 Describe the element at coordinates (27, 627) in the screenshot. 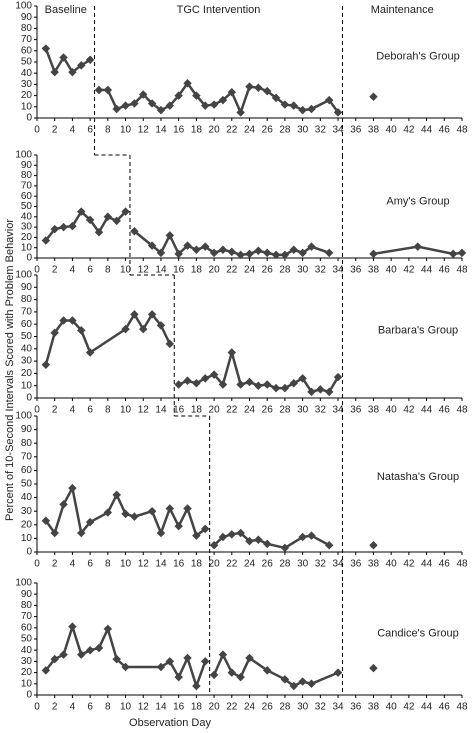

I see `y-tick-label: 60` at that location.